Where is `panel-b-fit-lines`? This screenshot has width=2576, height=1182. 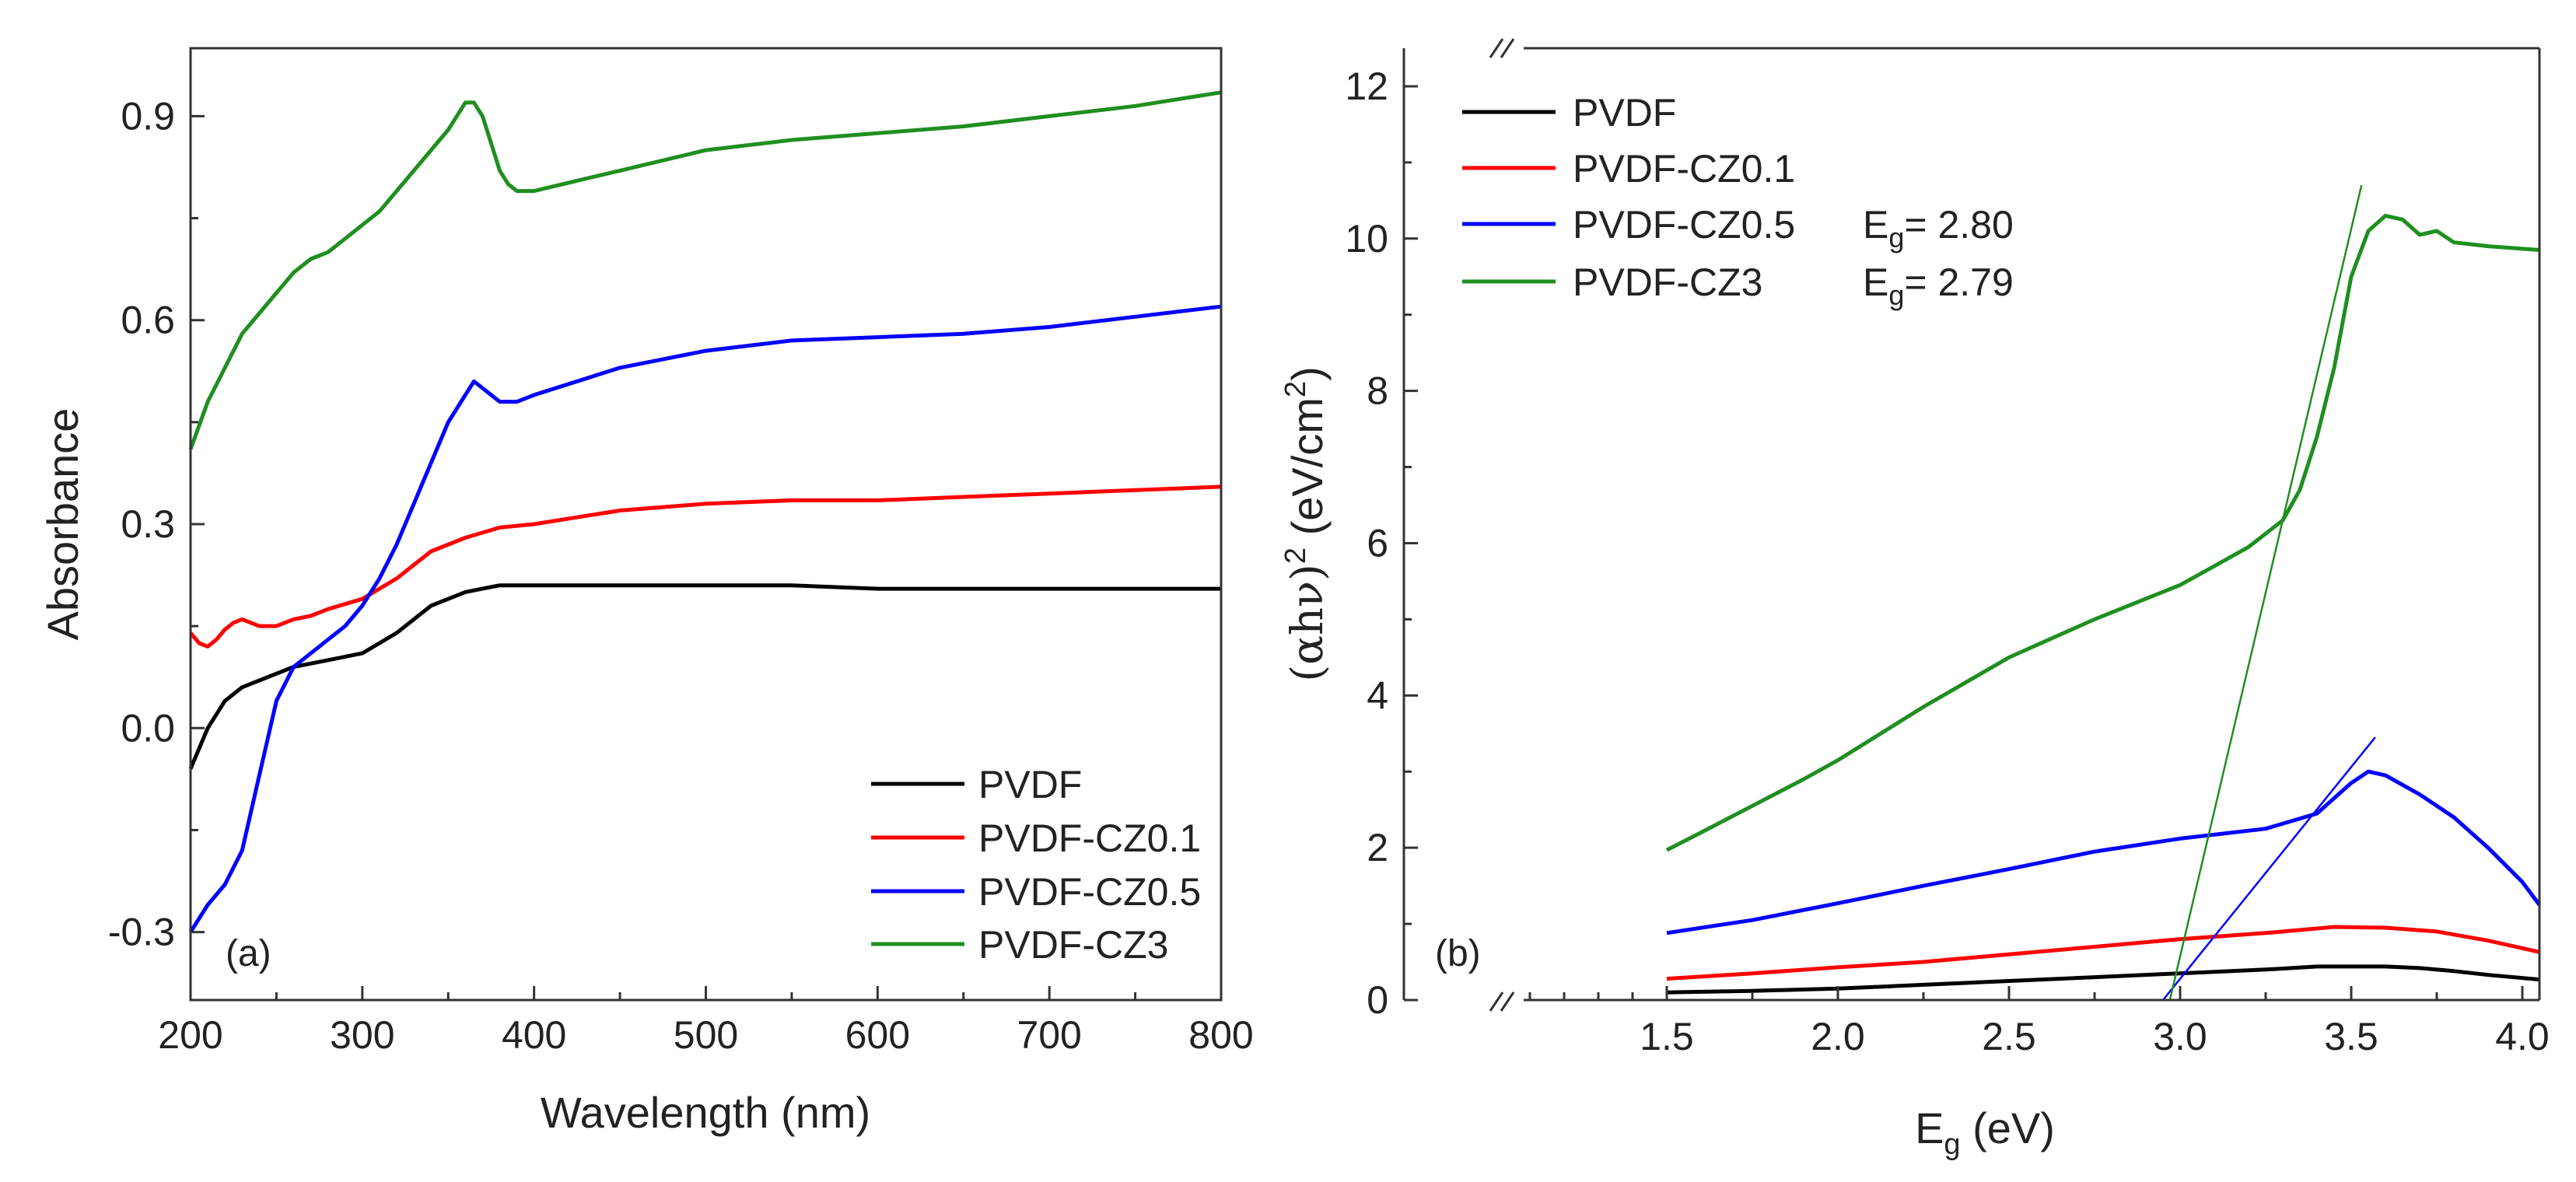
panel-b-fit-lines is located at coordinates (2269, 592).